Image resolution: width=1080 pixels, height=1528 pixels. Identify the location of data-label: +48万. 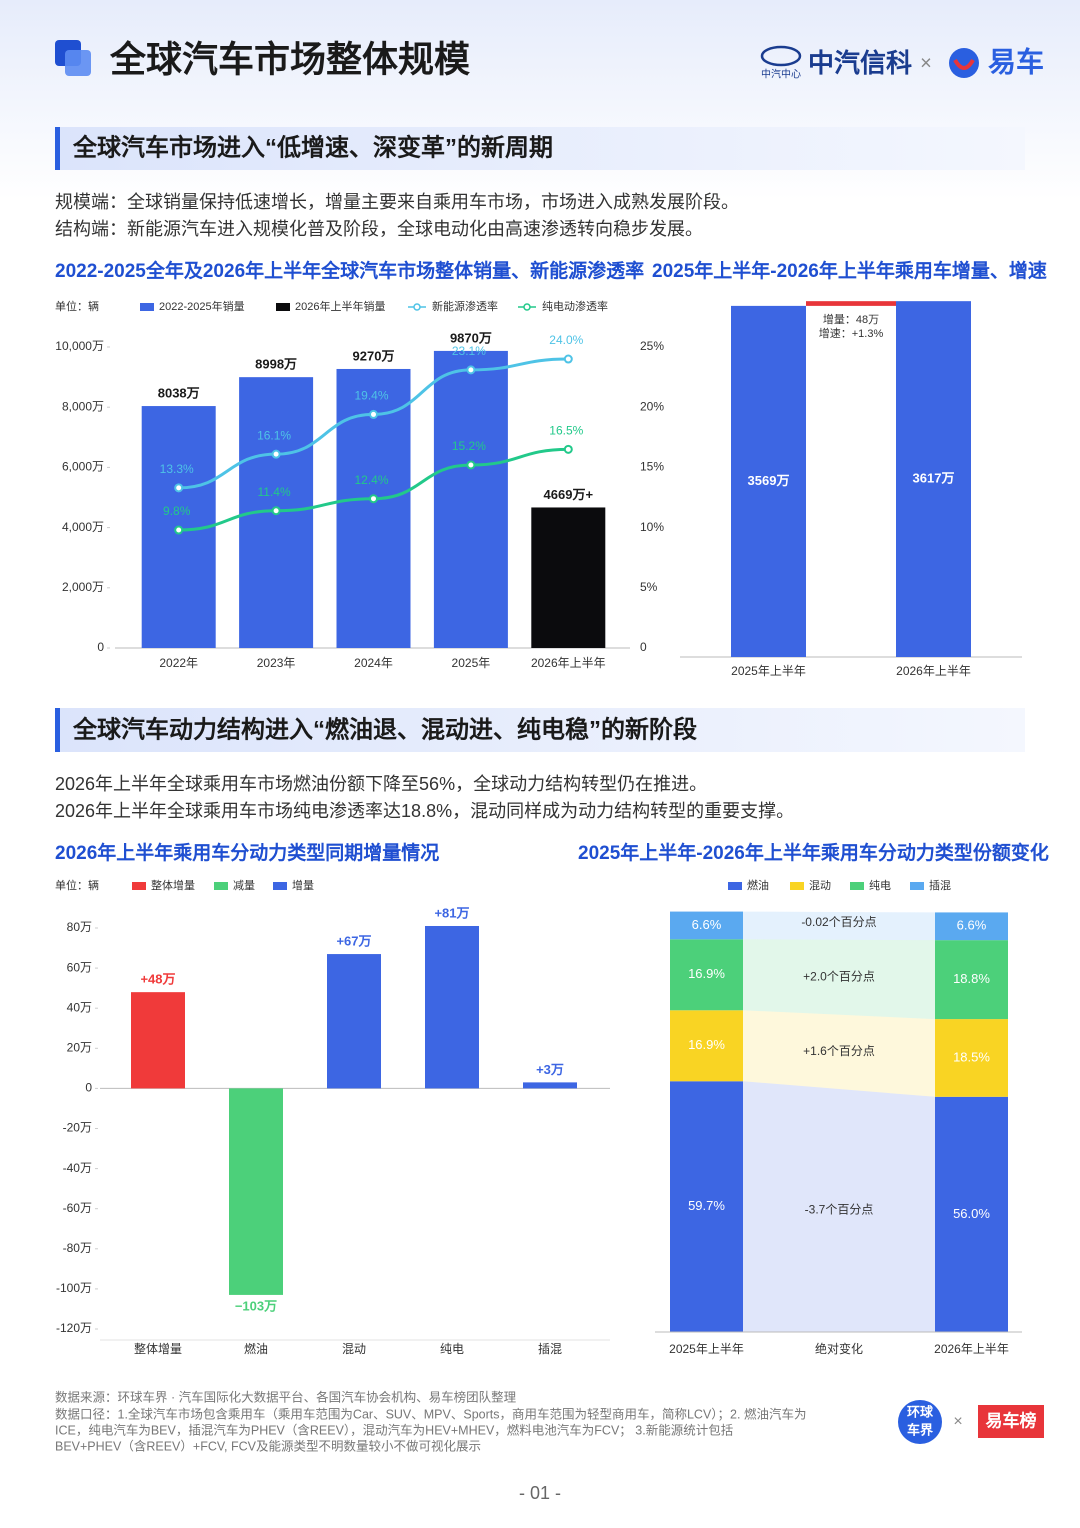
(157, 979).